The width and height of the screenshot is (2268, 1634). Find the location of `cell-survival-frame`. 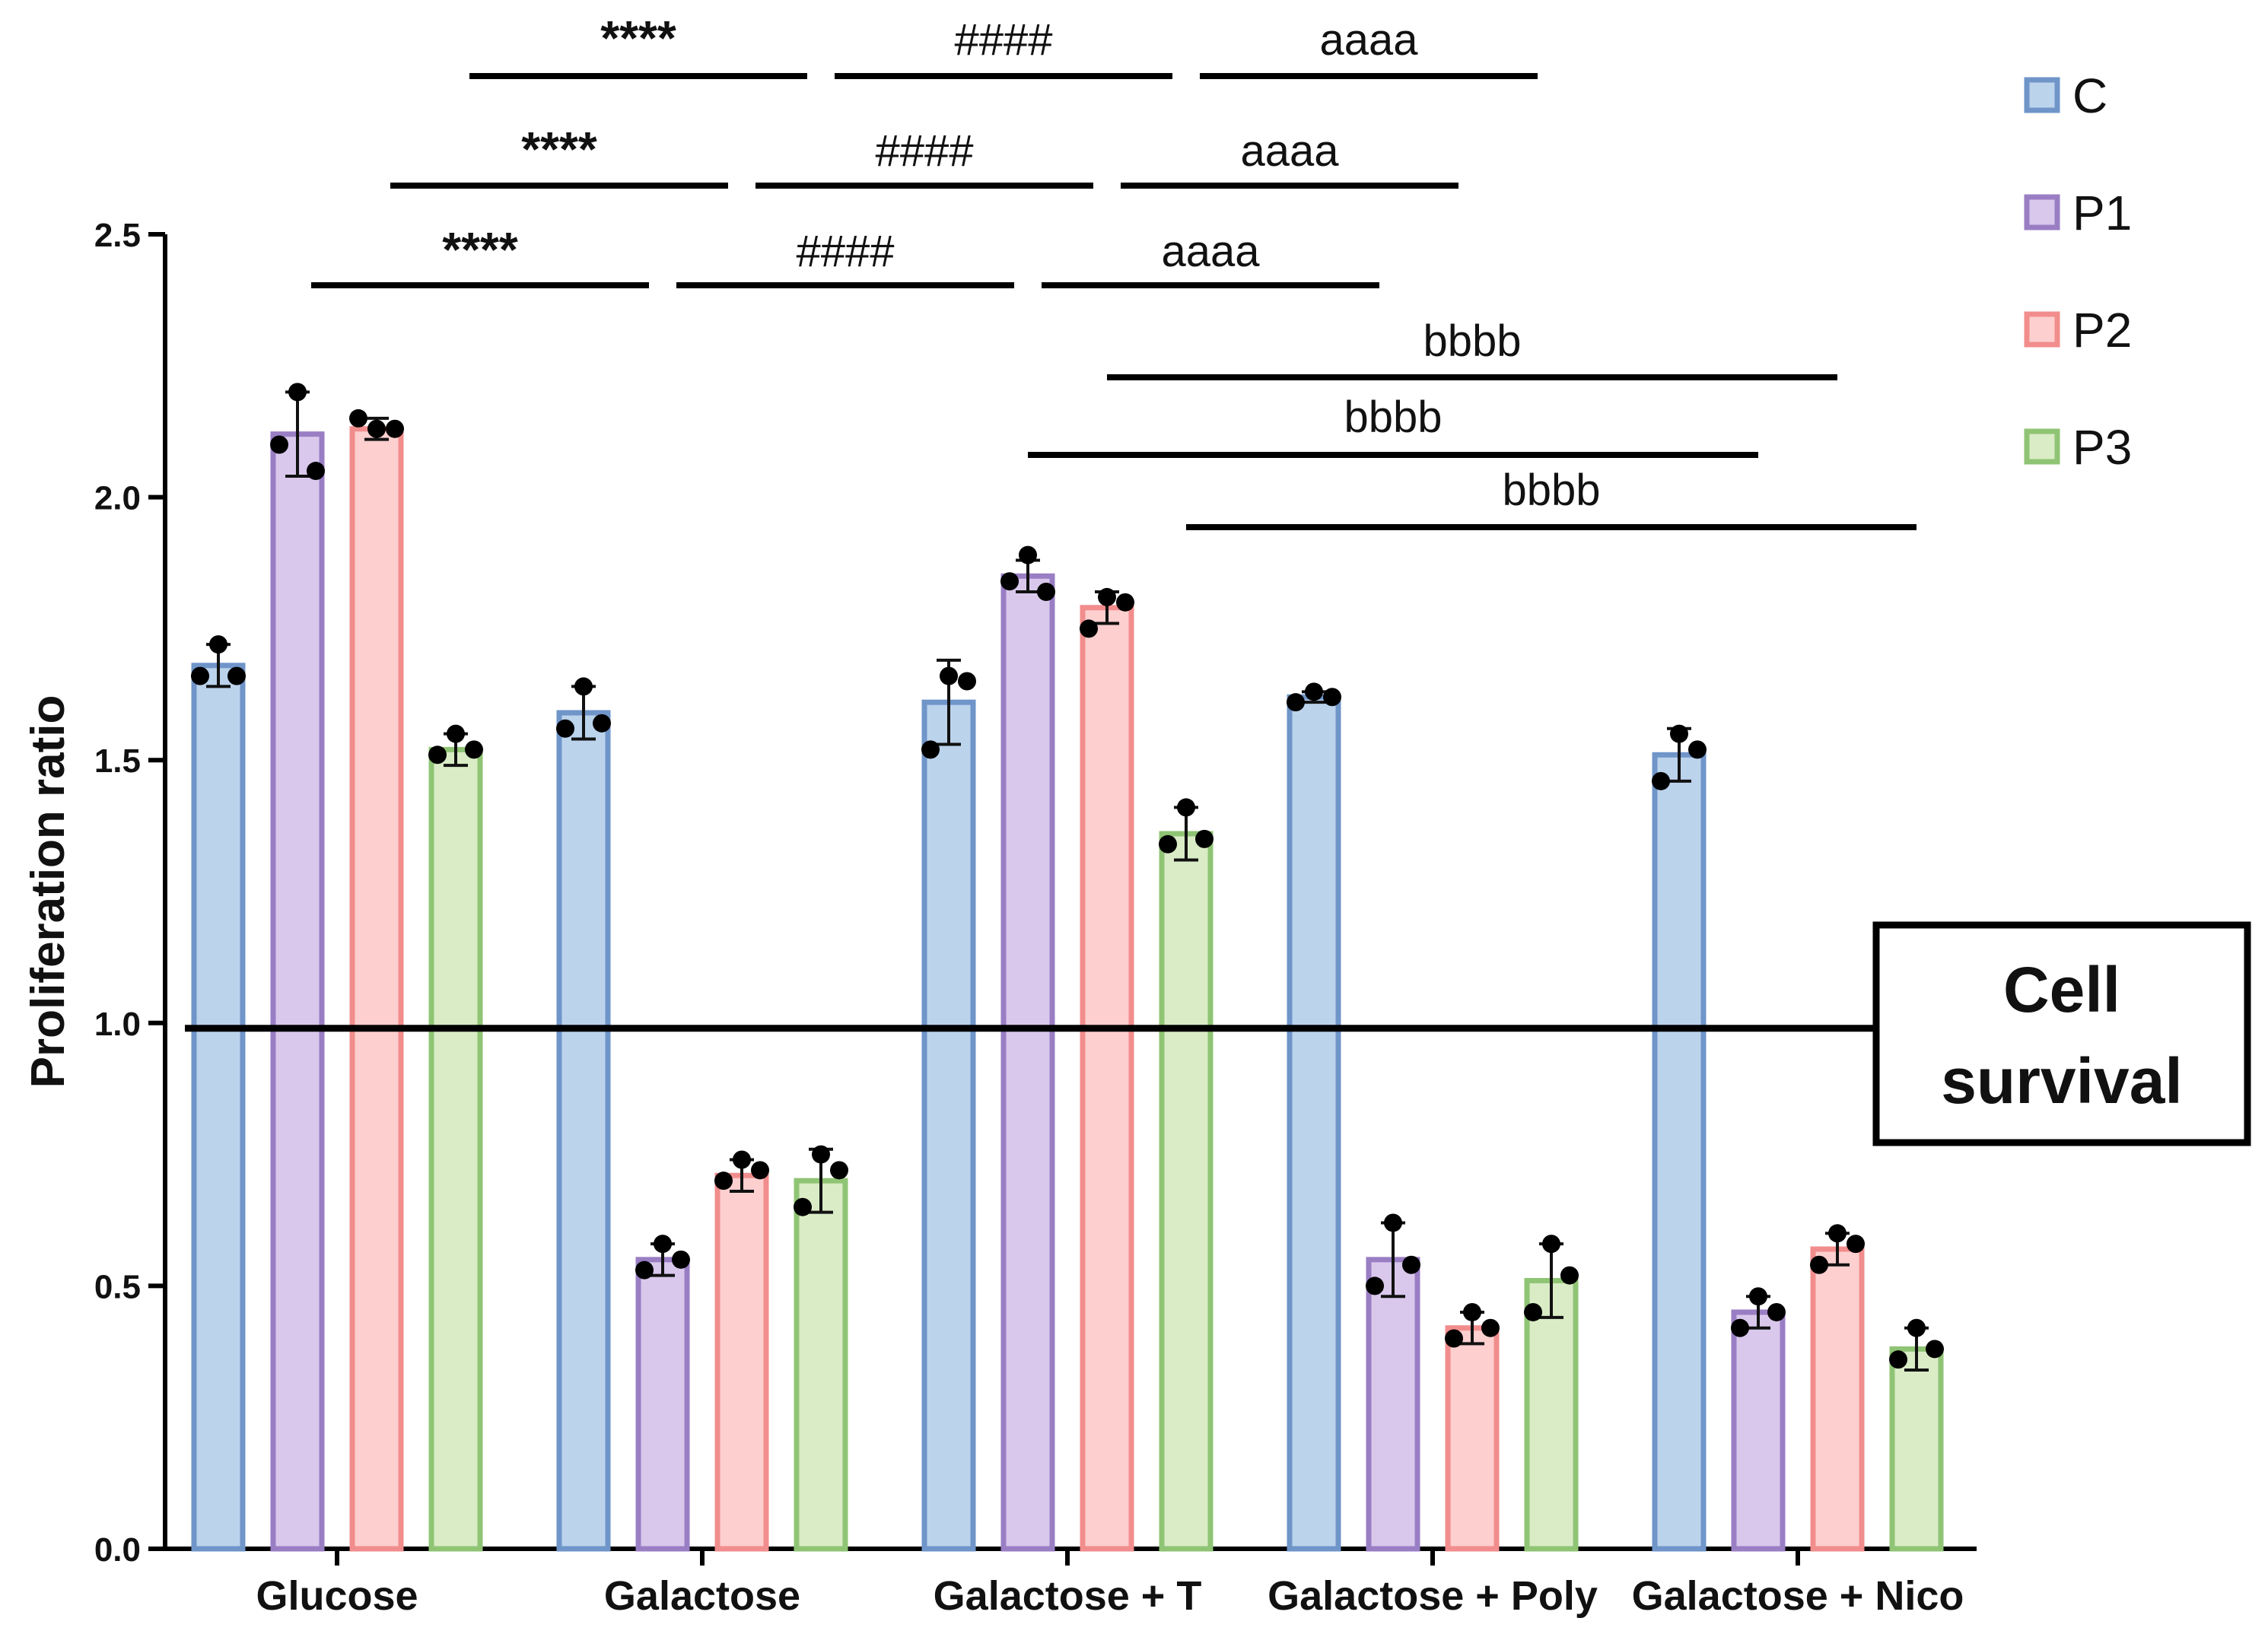

cell-survival-frame is located at coordinates (2061, 1033).